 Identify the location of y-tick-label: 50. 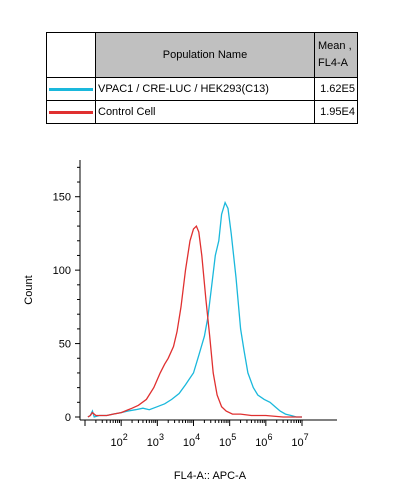
(65, 345).